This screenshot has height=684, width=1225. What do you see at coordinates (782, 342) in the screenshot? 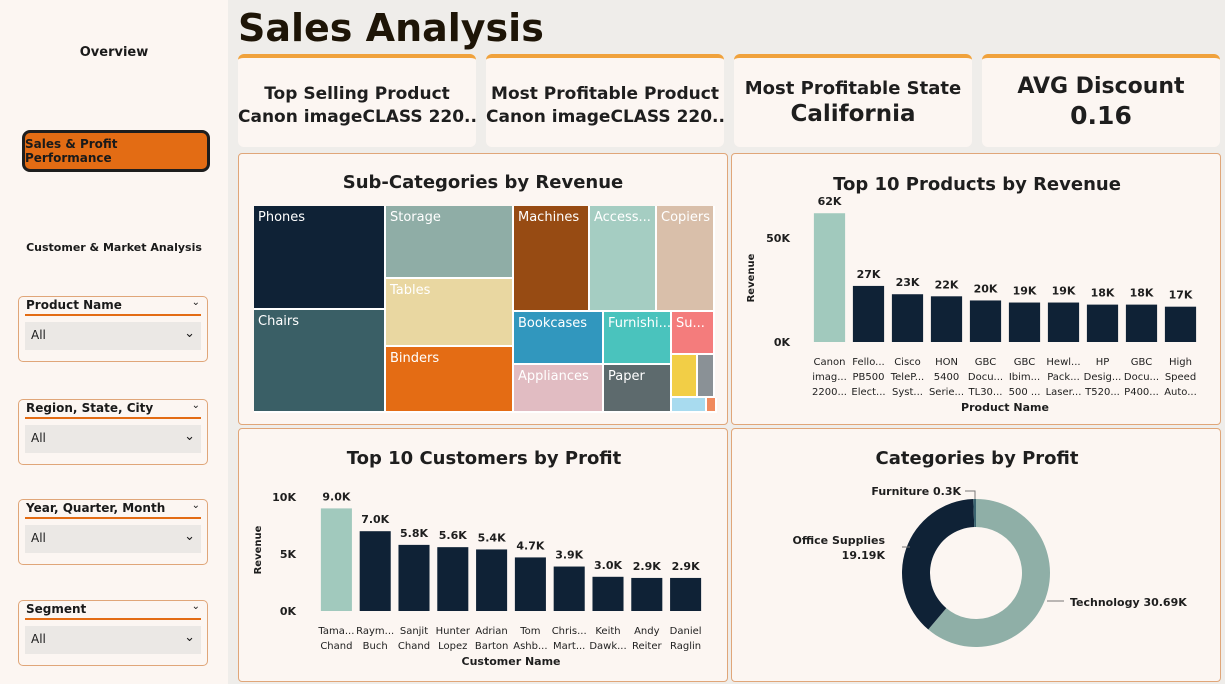
I see `y-tick-label: 0K` at bounding box center [782, 342].